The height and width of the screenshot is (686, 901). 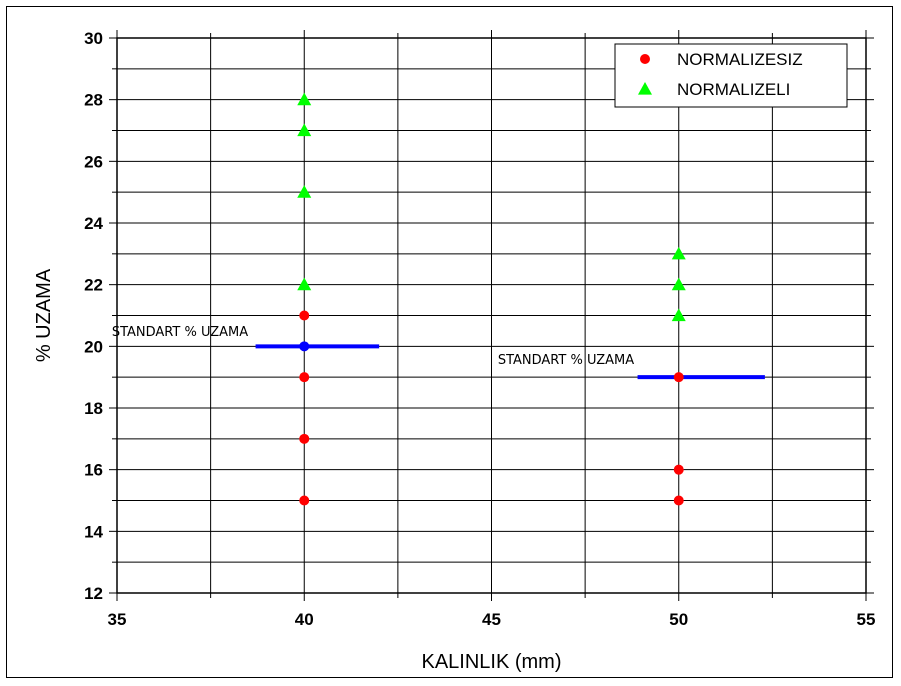 I want to click on reference-label-40: STANDART % UZAMA, so click(x=180, y=332).